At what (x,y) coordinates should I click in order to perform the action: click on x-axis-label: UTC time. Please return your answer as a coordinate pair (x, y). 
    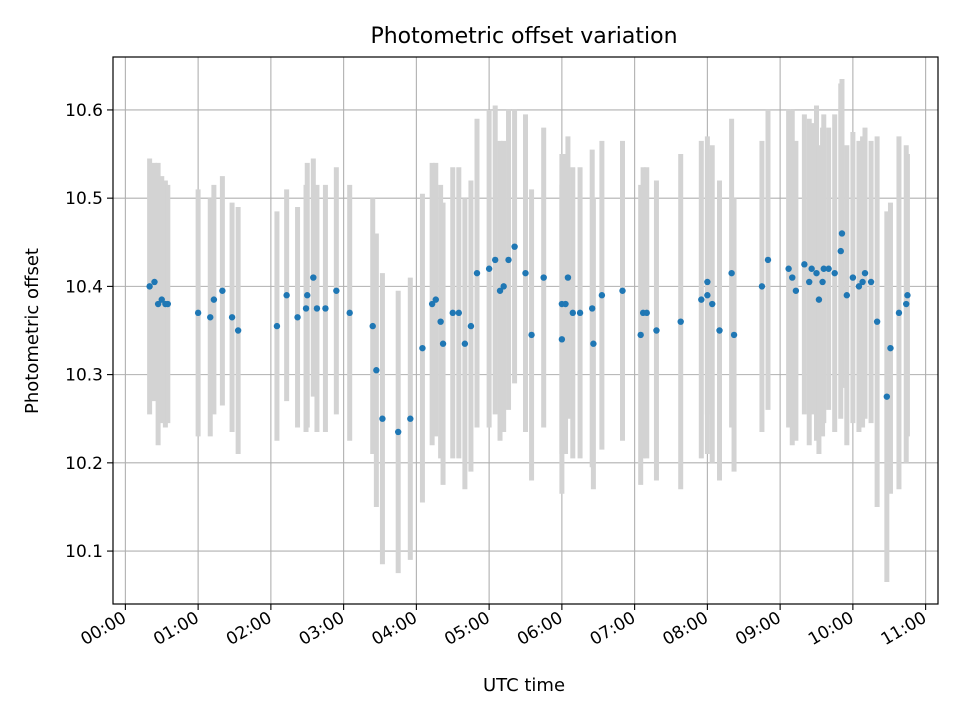
    Looking at the image, I should click on (524, 685).